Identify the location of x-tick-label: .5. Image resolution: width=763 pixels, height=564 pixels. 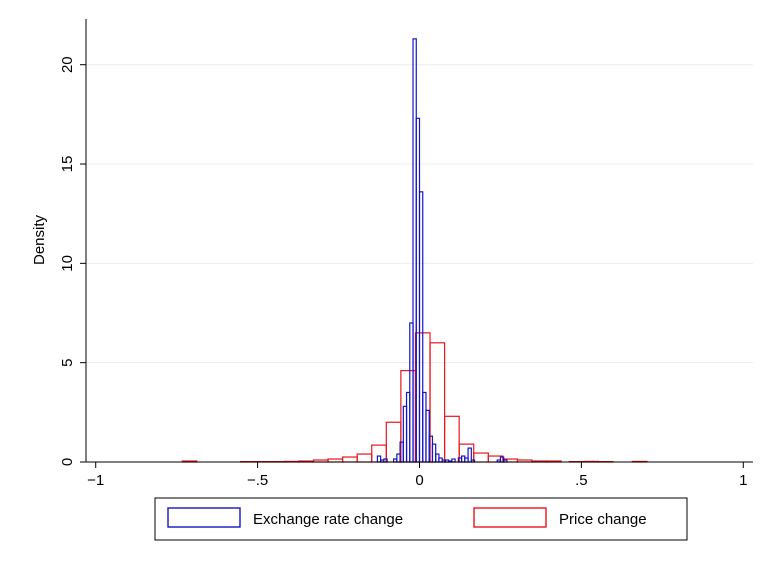
(581, 480).